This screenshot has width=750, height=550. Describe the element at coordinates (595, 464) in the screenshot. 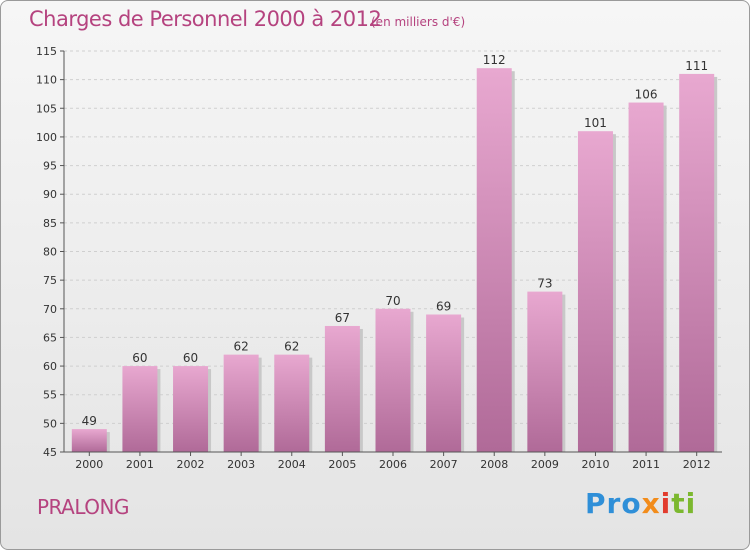

I see `x-tick-label: 2010` at that location.